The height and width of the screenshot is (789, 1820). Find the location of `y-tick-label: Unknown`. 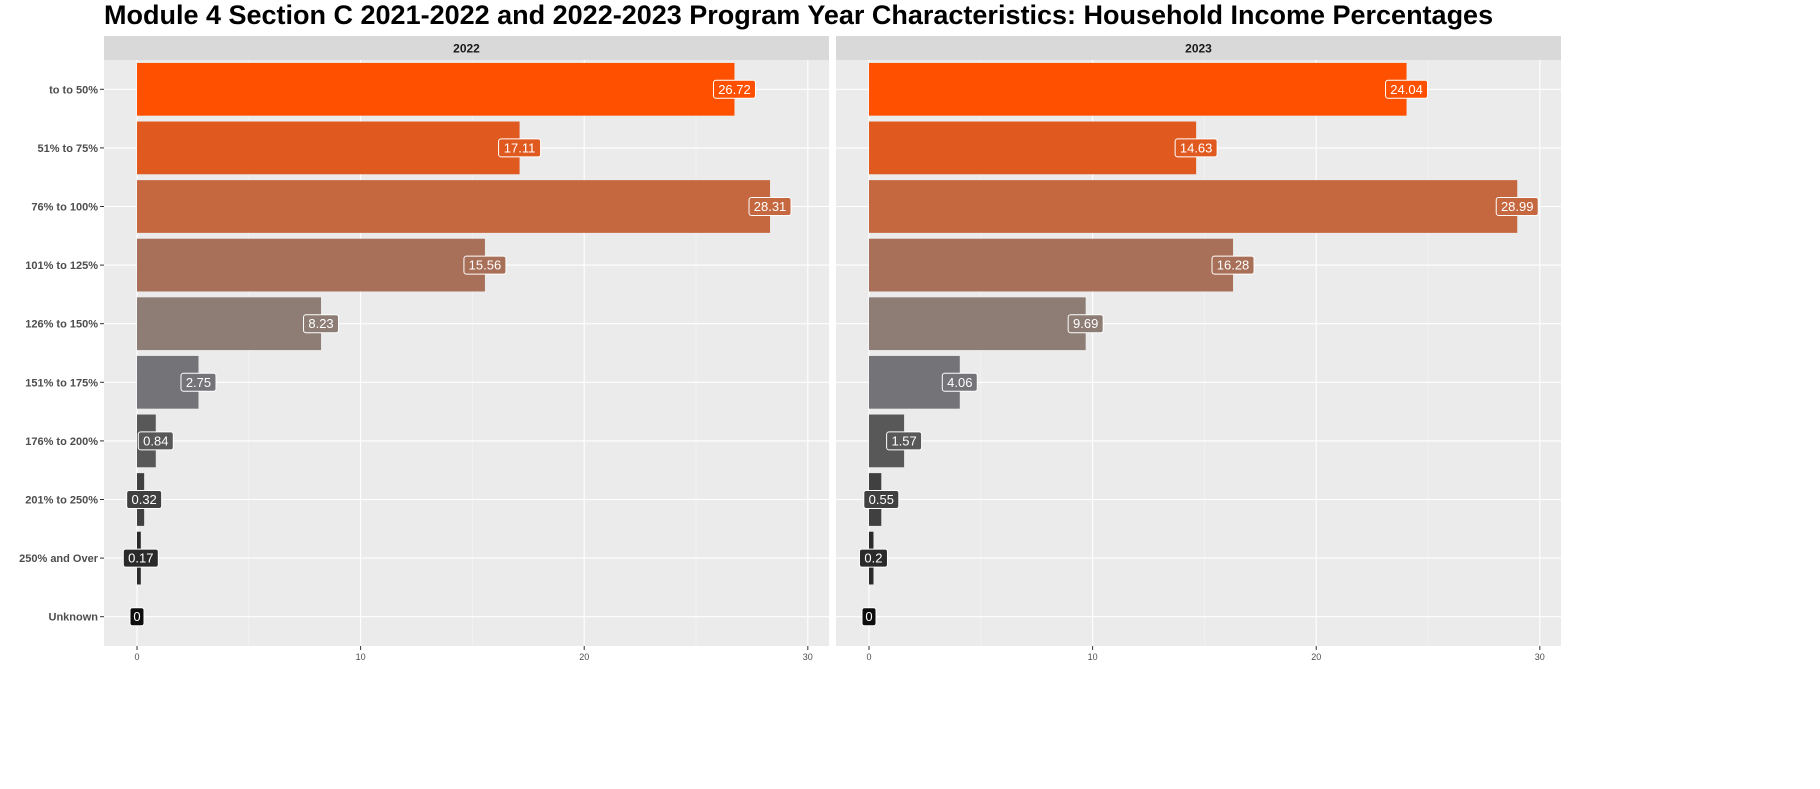

y-tick-label: Unknown is located at coordinates (74, 618).